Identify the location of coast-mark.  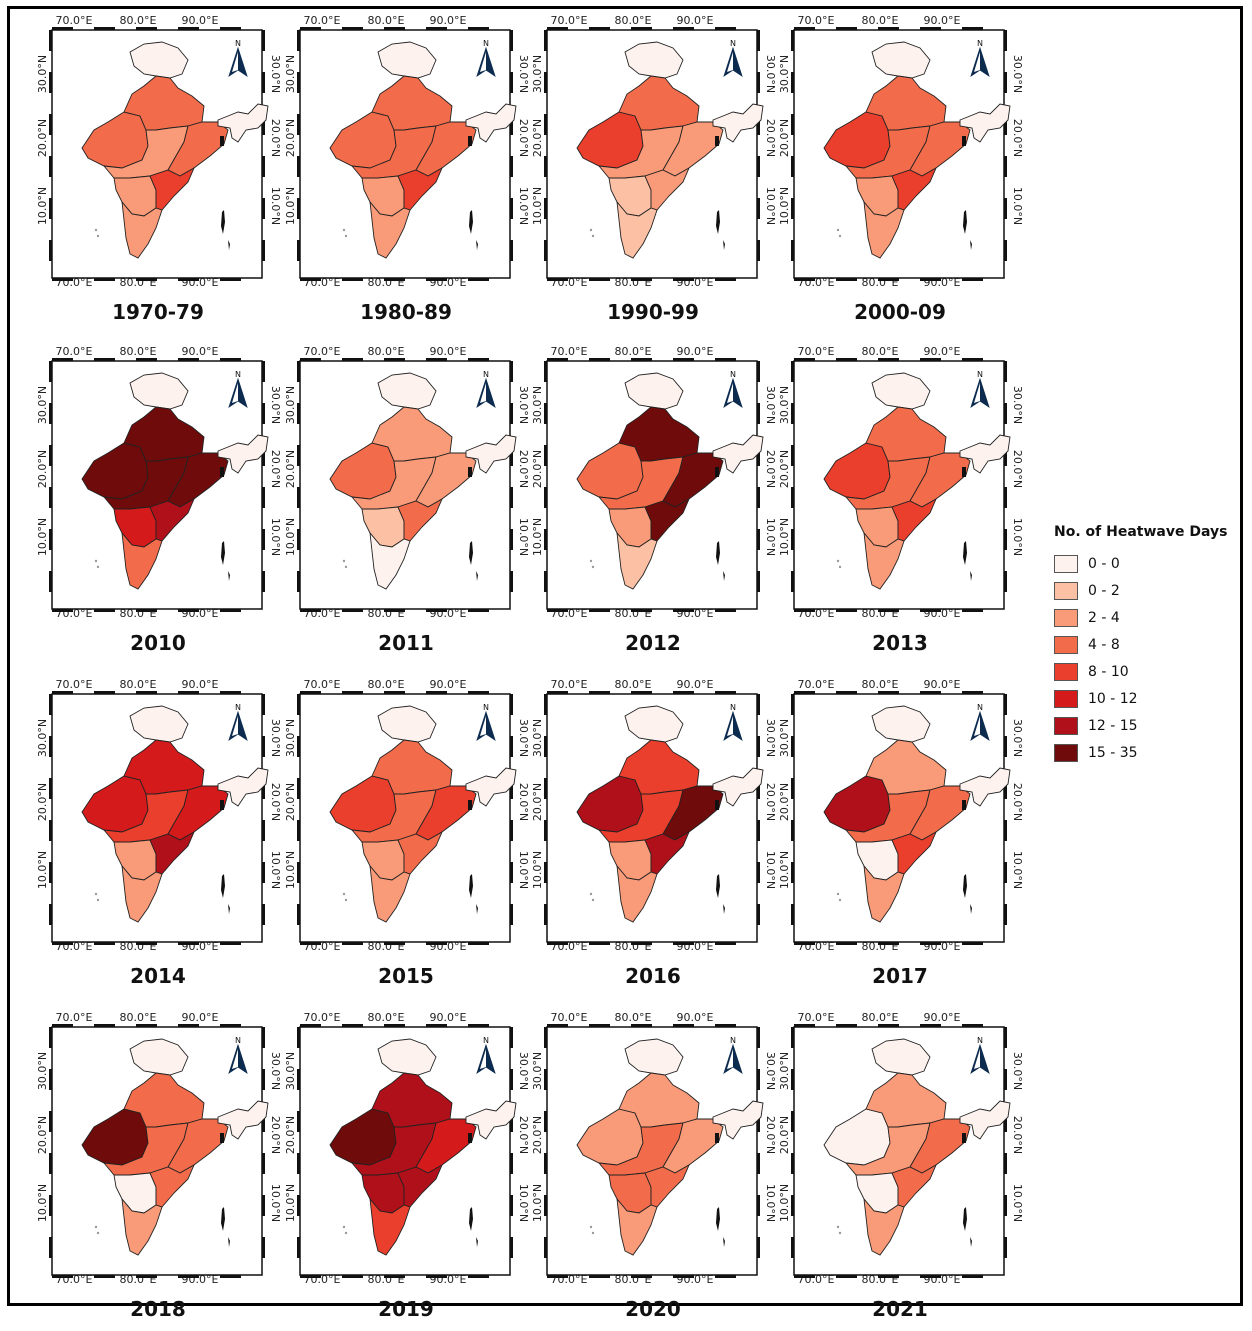
(964, 472).